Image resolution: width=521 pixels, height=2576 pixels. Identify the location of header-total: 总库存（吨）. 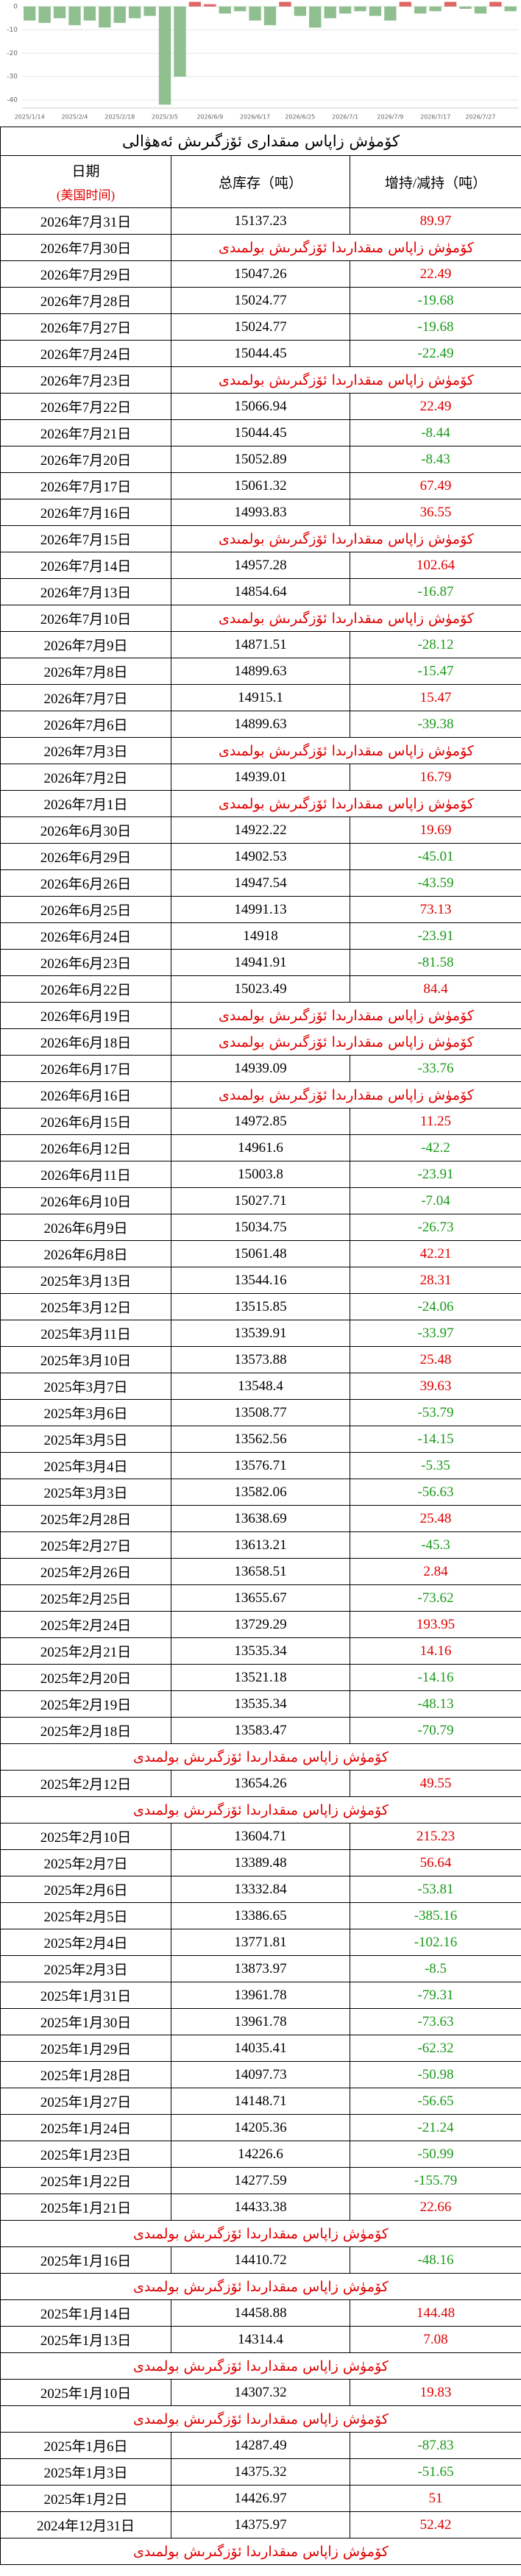
(260, 181).